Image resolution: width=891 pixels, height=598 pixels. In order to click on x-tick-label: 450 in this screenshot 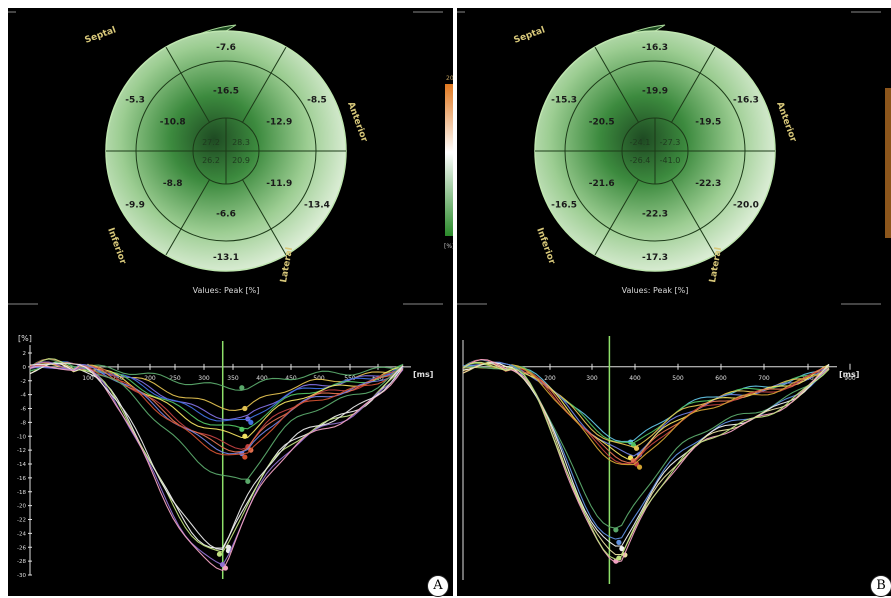, I will do `click(291, 378)`.